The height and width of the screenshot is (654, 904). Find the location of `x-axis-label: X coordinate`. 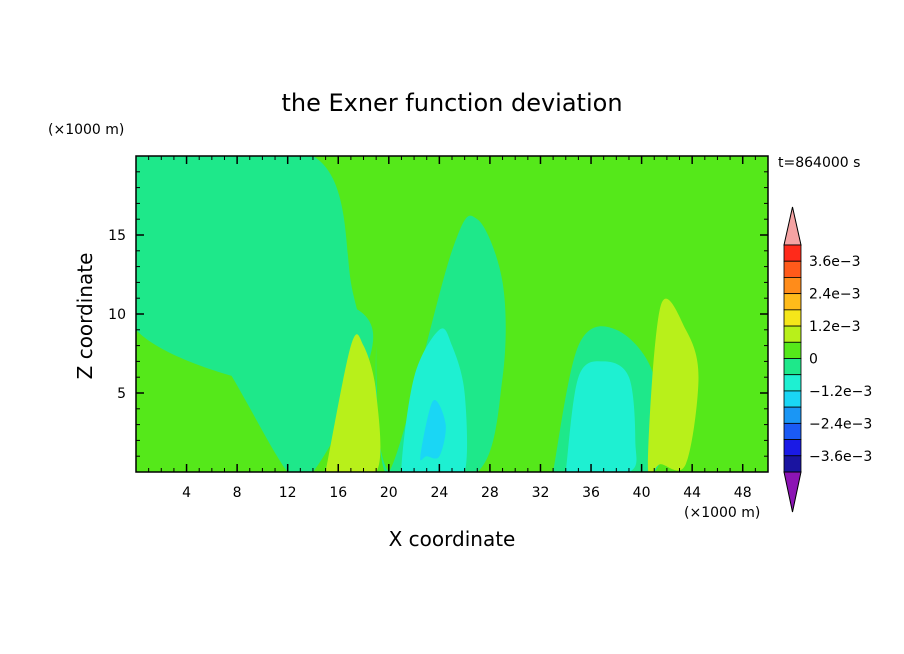

x-axis-label: X coordinate is located at coordinates (452, 539).